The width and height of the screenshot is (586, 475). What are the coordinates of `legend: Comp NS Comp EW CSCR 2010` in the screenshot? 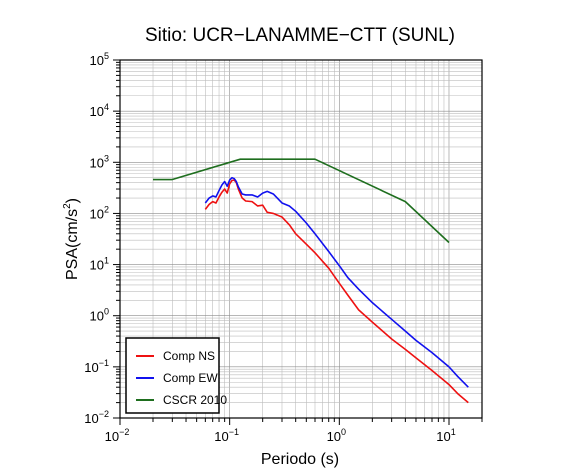 It's located at (176, 375).